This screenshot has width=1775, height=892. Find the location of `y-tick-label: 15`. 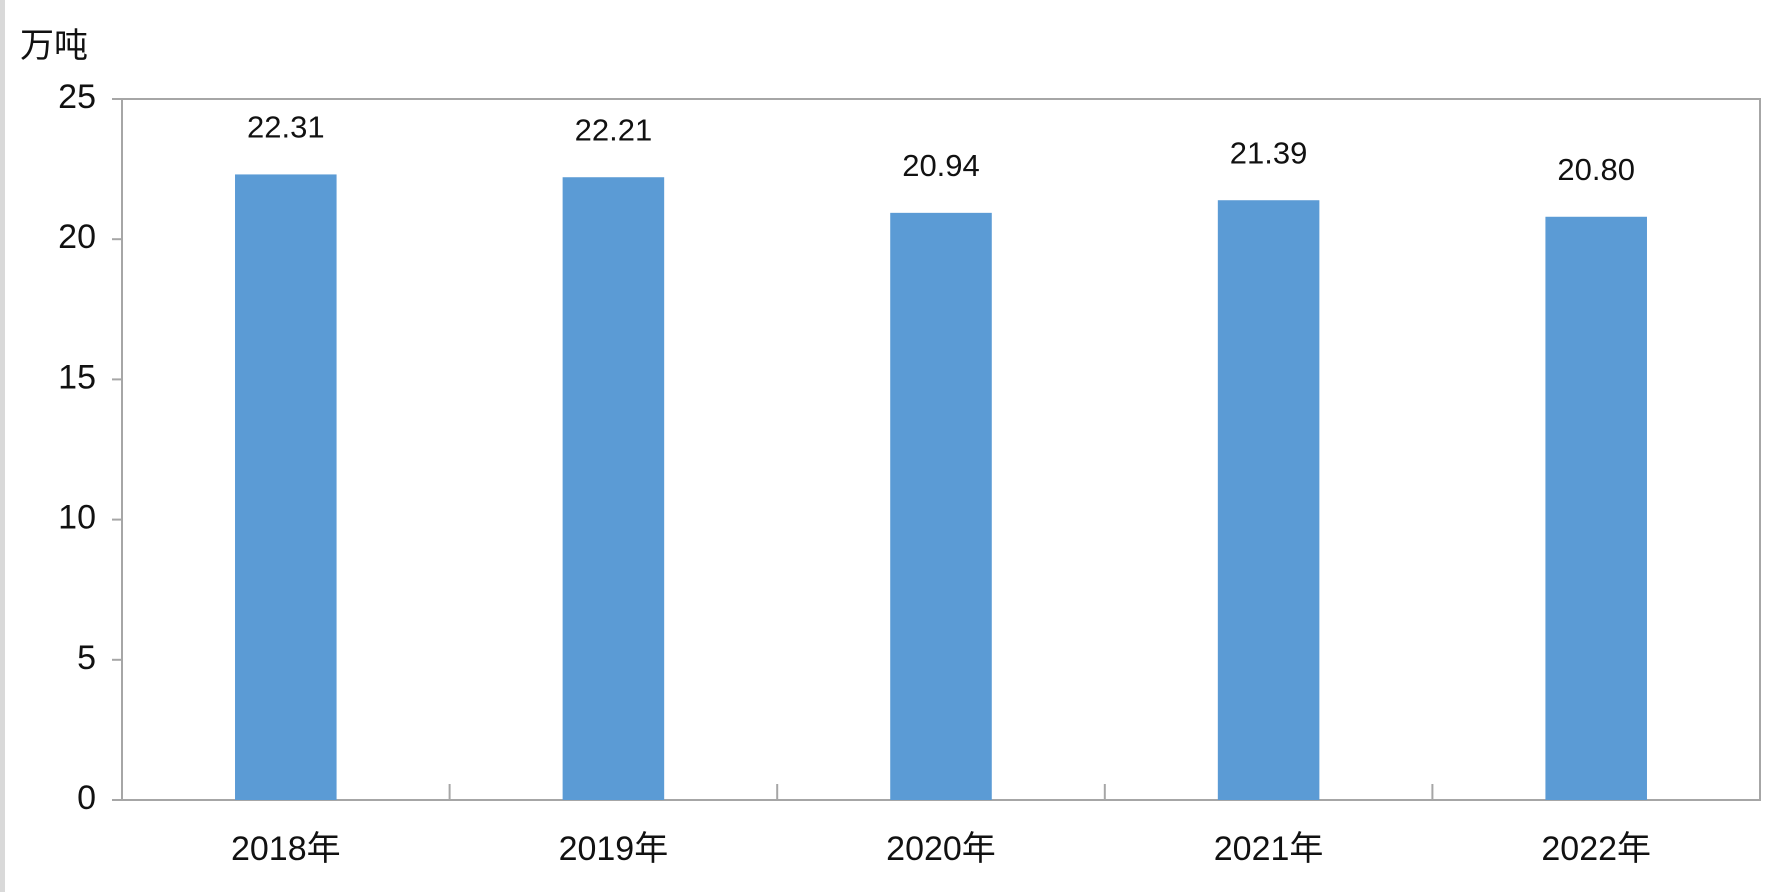

y-tick-label: 15 is located at coordinates (77, 377).